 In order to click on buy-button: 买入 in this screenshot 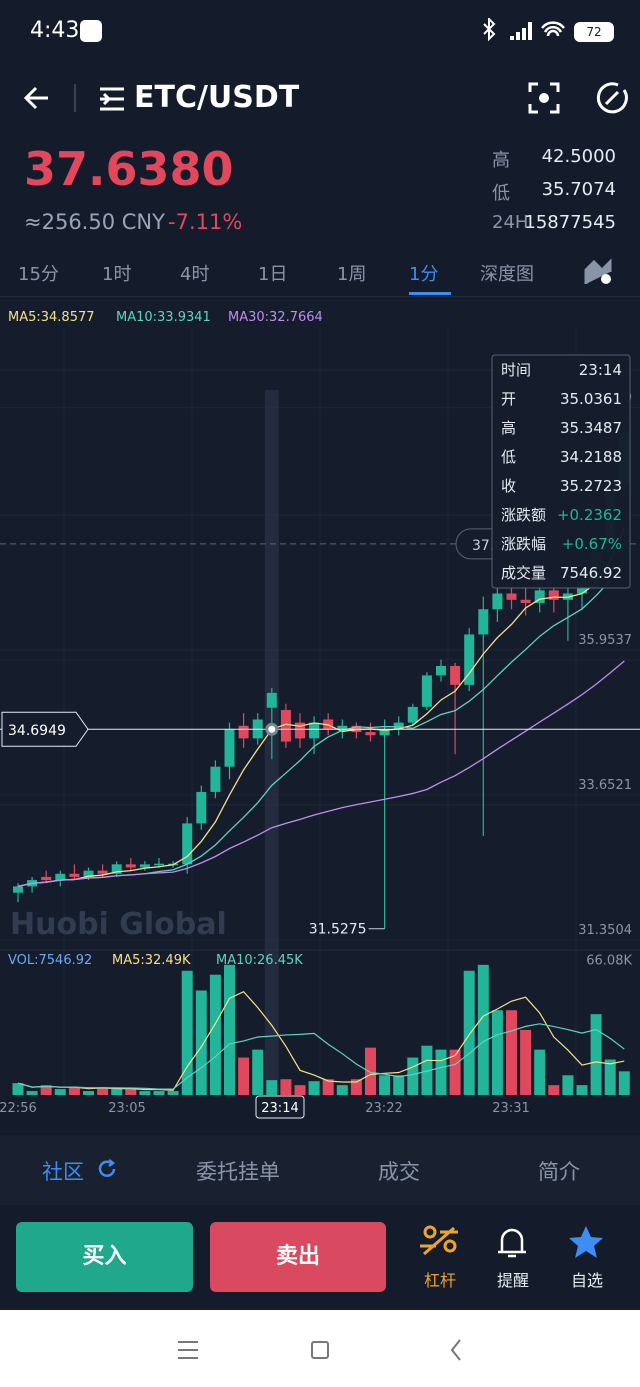, I will do `click(104, 1257)`.